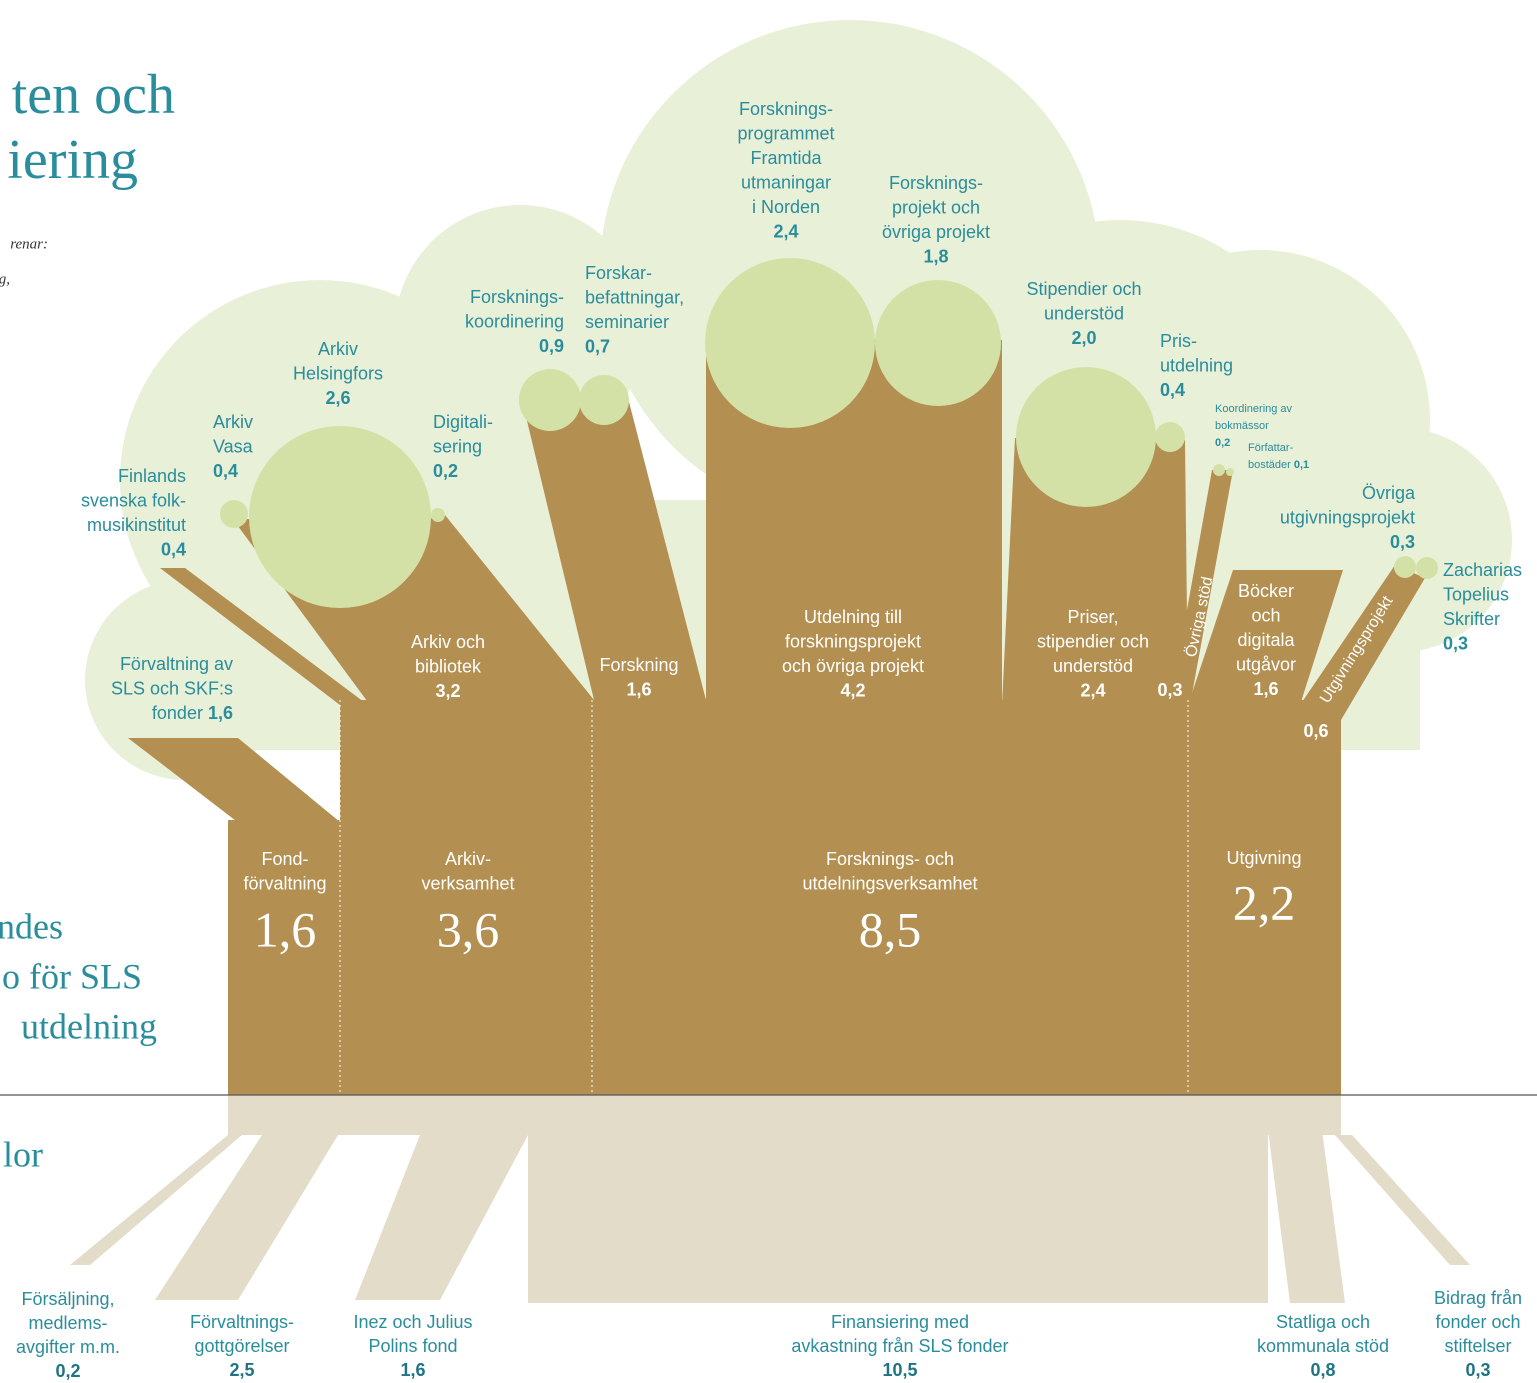 The width and height of the screenshot is (1537, 1383). Describe the element at coordinates (1269, 465) in the screenshot. I see `label-line: bostäder` at that location.